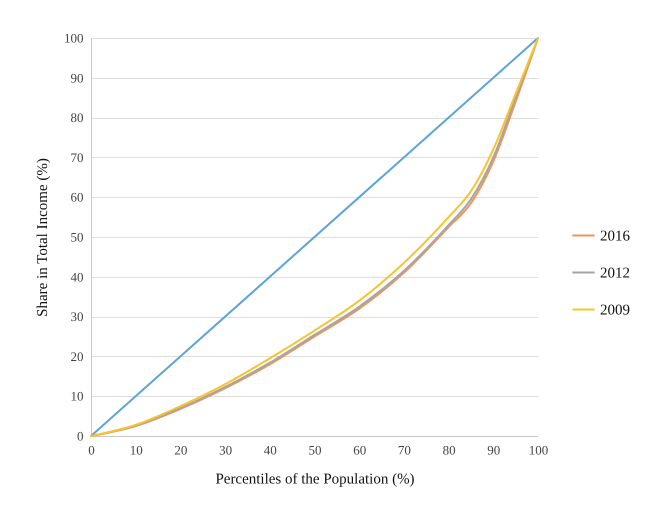 Image resolution: width=646 pixels, height=523 pixels. What do you see at coordinates (270, 450) in the screenshot?
I see `x-tick-label: 40` at bounding box center [270, 450].